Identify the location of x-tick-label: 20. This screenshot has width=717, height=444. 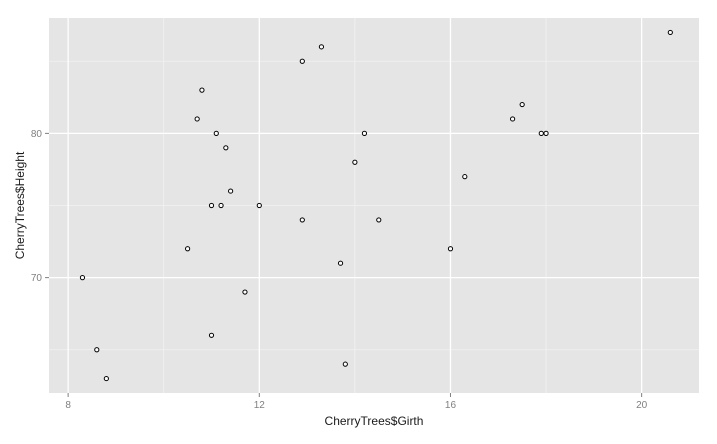
(642, 405).